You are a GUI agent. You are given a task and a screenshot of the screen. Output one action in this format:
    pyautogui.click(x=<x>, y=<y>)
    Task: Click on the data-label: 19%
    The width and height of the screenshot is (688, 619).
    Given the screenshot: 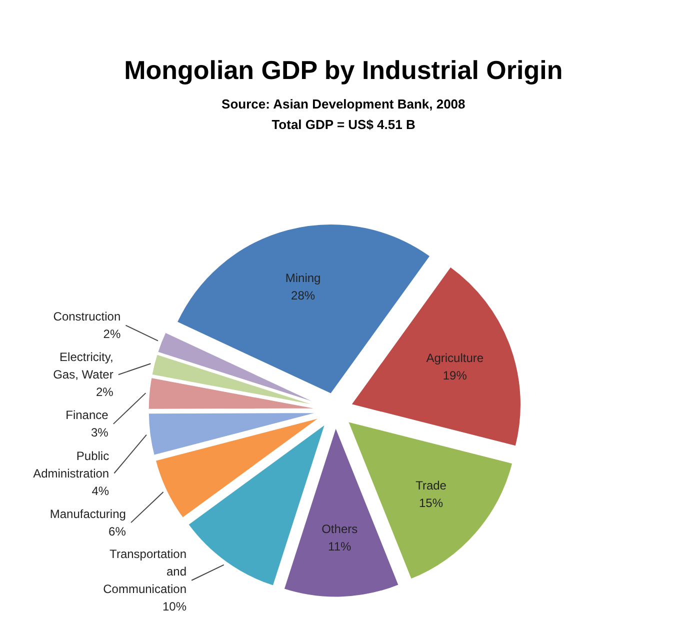 What is the action you would take?
    pyautogui.click(x=455, y=375)
    